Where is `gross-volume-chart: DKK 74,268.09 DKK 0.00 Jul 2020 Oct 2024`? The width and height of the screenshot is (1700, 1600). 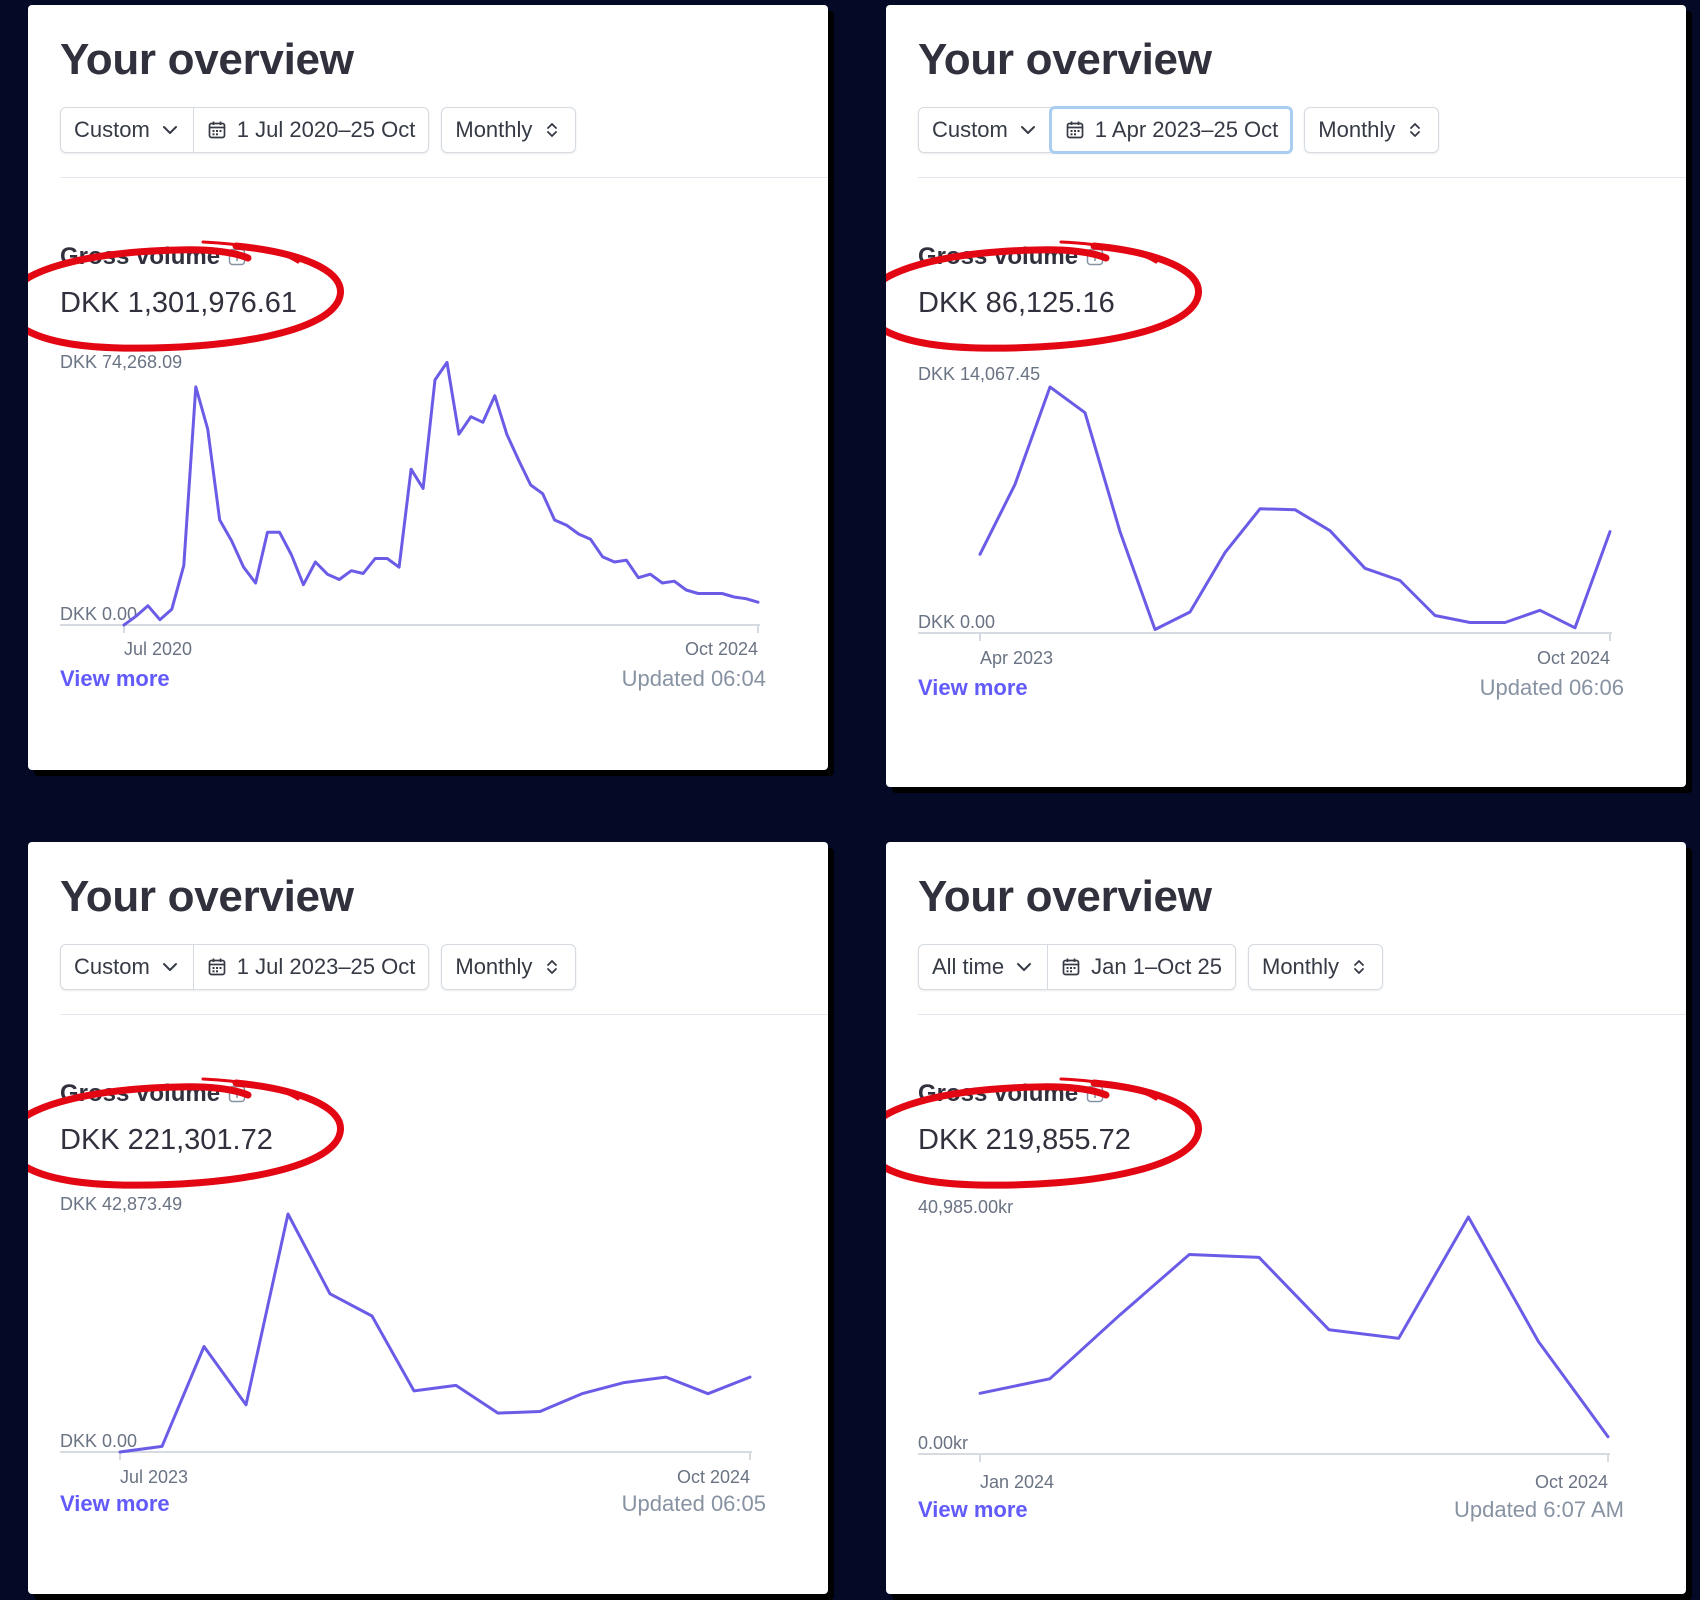
gross-volume-chart: DKK 74,268.09 DKK 0.00 Jul 2020 Oct 2024 is located at coordinates (410, 505).